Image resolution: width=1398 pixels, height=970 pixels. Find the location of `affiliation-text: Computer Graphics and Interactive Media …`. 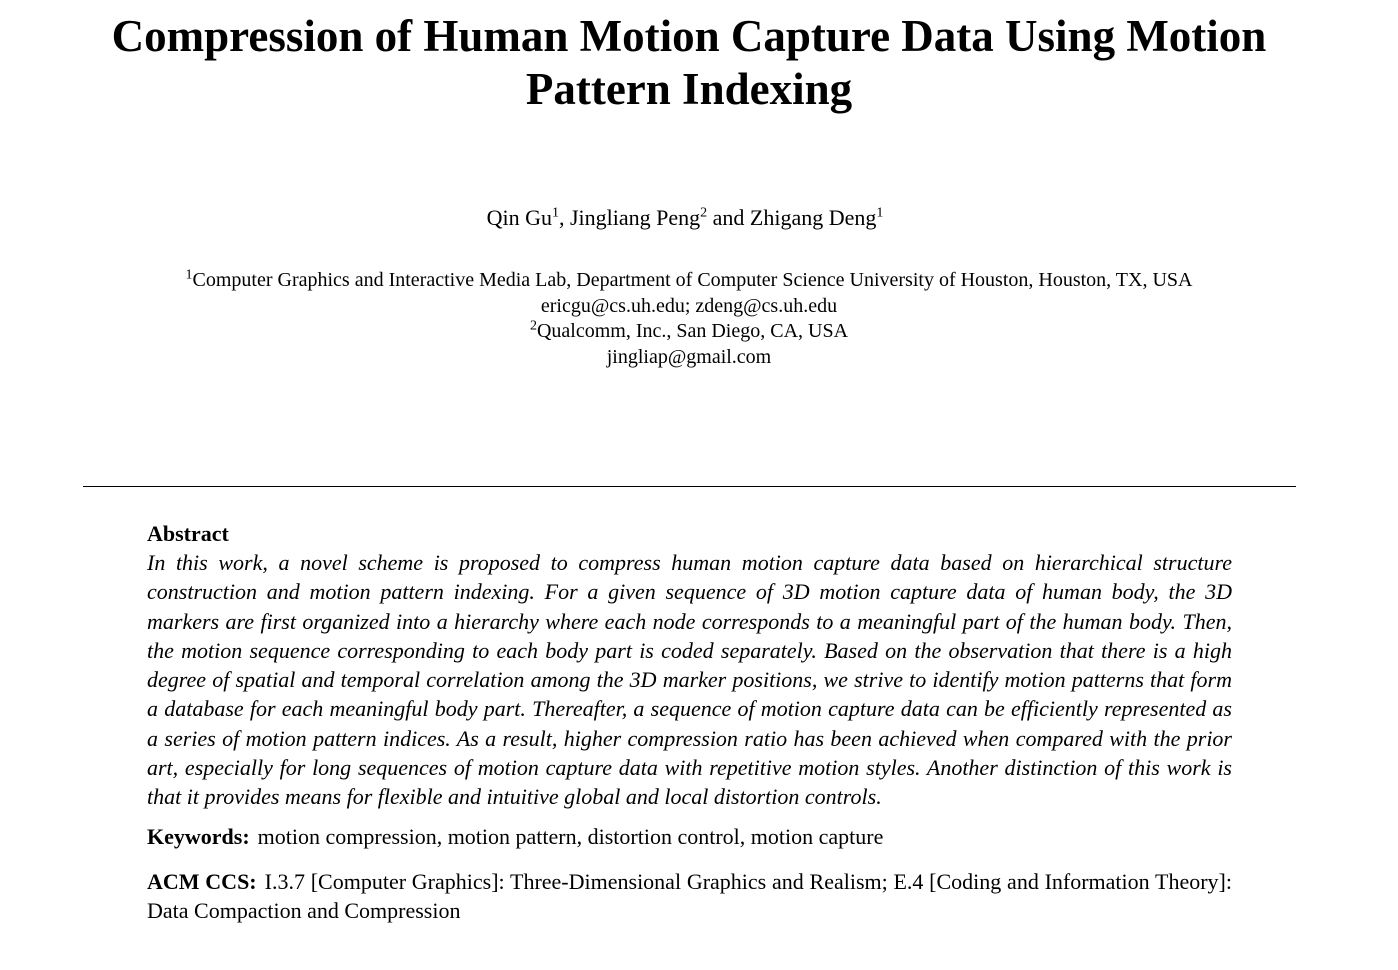

affiliation-text: Computer Graphics and Interactive Media … is located at coordinates (692, 280).